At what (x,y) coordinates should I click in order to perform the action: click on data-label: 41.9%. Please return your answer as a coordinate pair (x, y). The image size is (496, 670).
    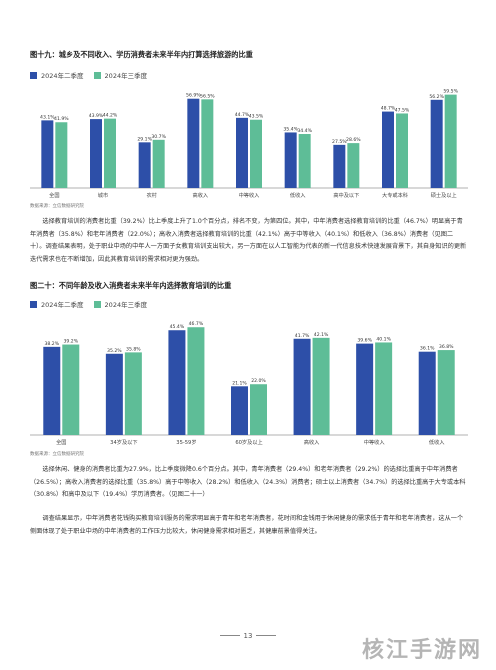
    Looking at the image, I should click on (61, 119).